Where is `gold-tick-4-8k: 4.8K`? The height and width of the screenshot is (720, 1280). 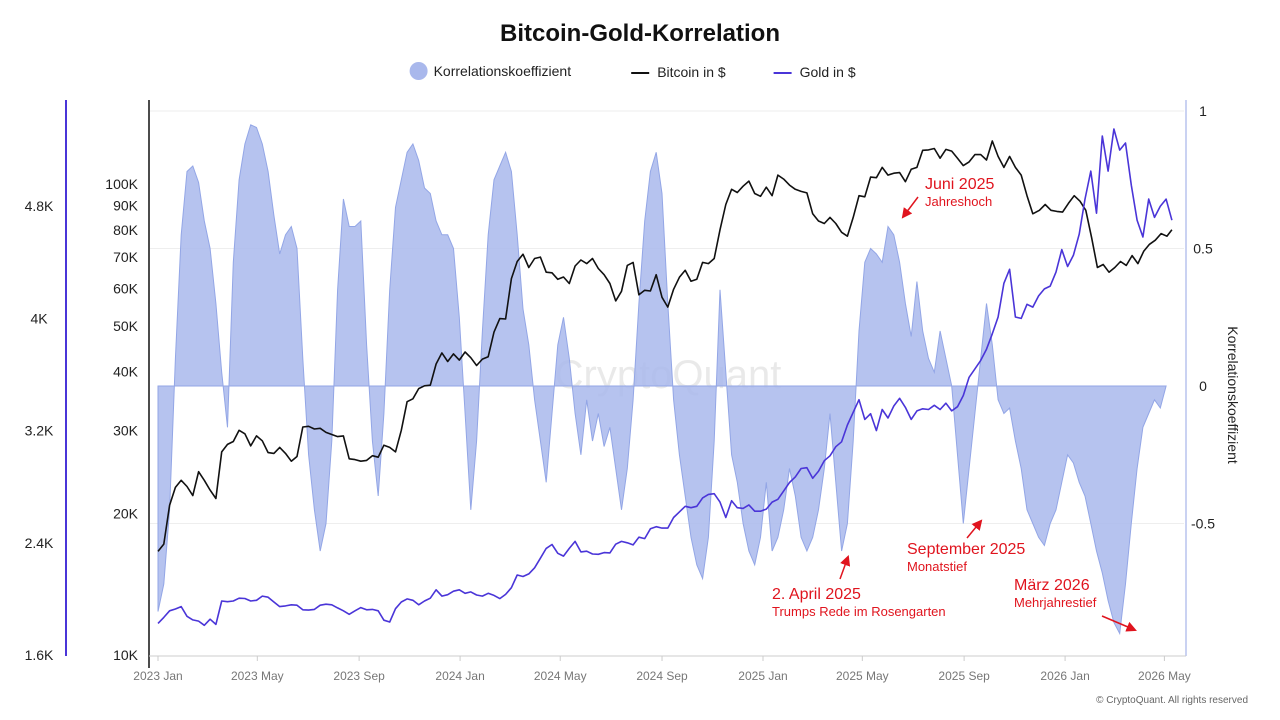
gold-tick-4-8k: 4.8K is located at coordinates (39, 206).